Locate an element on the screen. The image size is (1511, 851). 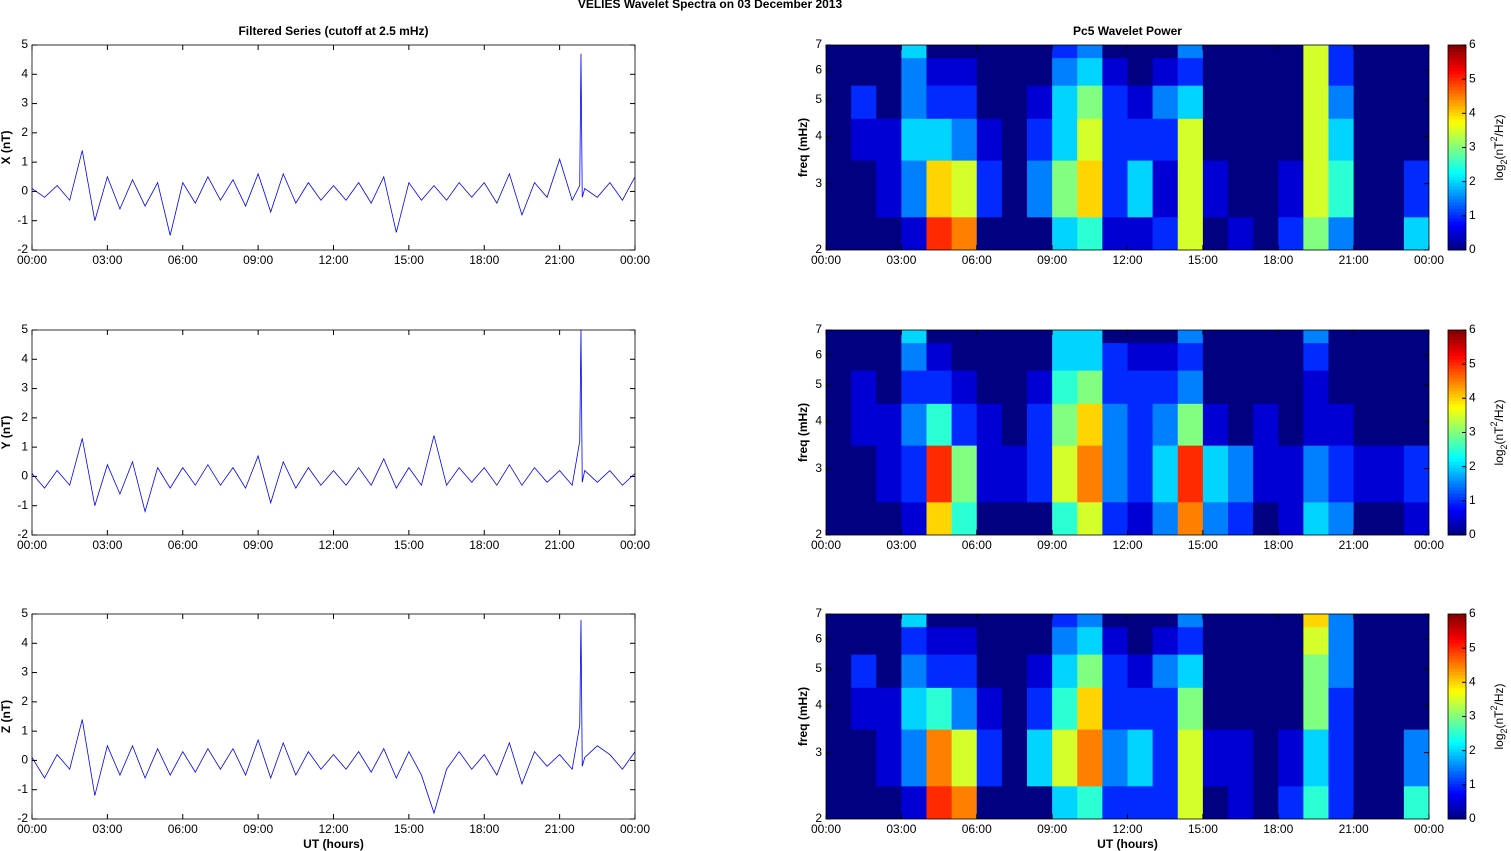
y-tick-label: -1 is located at coordinates (22, 505).